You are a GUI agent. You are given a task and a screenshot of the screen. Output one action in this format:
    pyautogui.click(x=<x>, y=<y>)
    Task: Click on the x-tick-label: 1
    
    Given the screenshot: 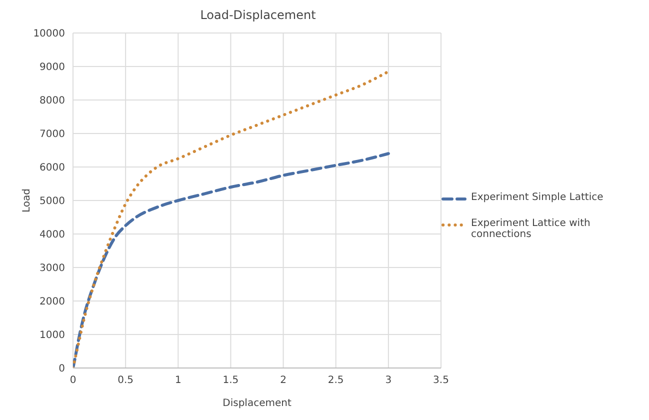 What is the action you would take?
    pyautogui.click(x=178, y=380)
    